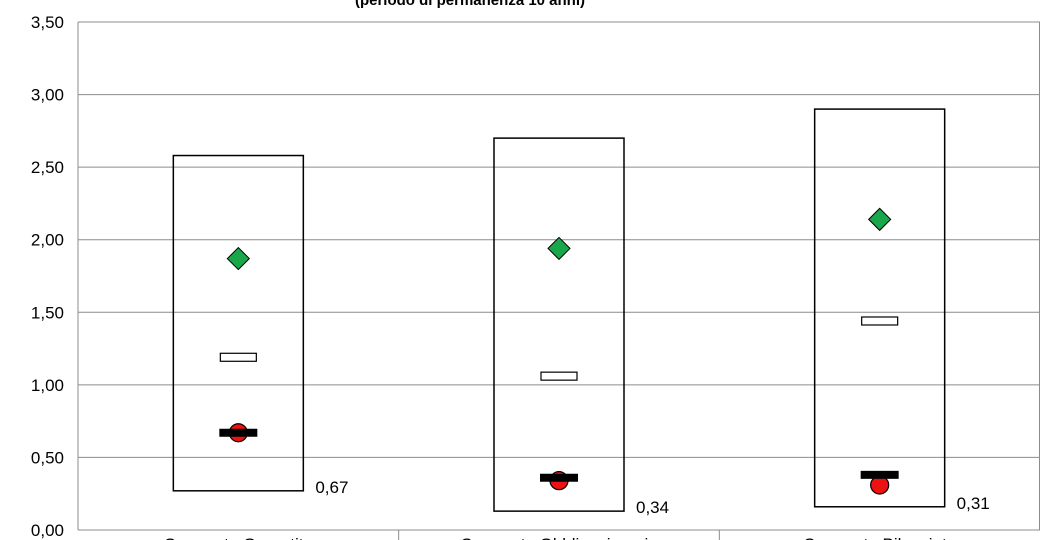  I want to click on chart-title: (periodo di permanenza 10 anni), so click(470, 4).